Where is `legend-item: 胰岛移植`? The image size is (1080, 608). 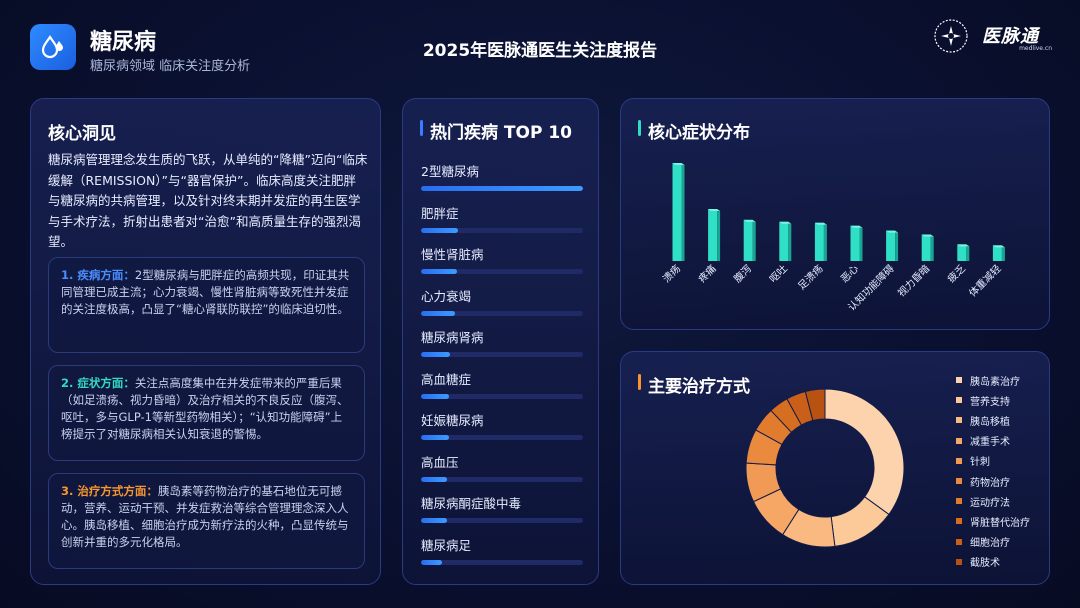 legend-item: 胰岛移植 is located at coordinates (993, 420).